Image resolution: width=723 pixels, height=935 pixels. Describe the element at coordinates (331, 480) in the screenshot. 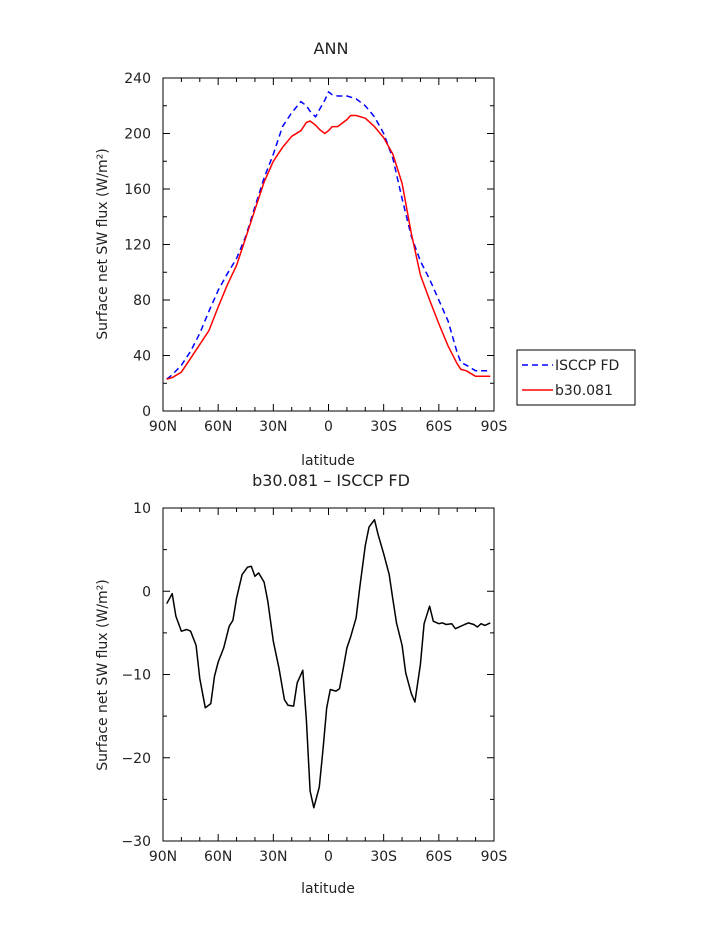

I see `bottom-chart-title: b30.081 – ISCCP FD` at that location.